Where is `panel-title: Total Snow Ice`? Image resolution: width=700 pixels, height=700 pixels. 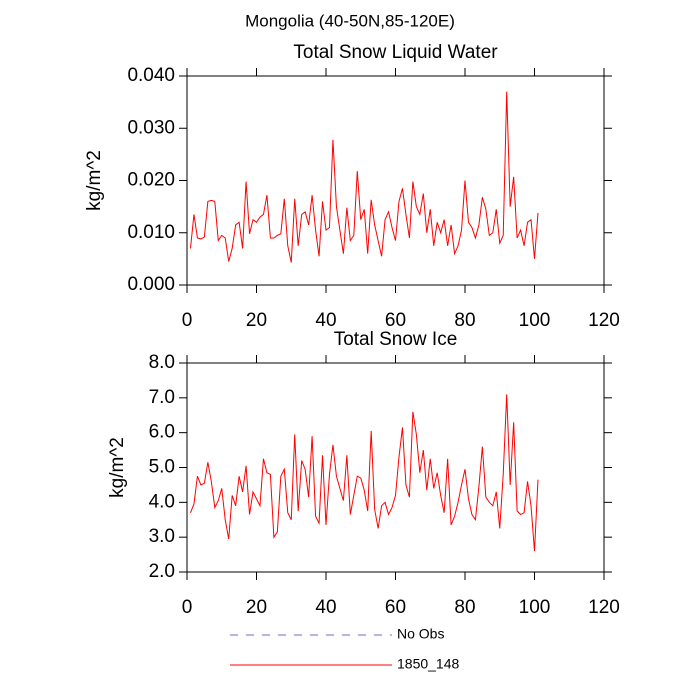
panel-title: Total Snow Ice is located at coordinates (396, 339).